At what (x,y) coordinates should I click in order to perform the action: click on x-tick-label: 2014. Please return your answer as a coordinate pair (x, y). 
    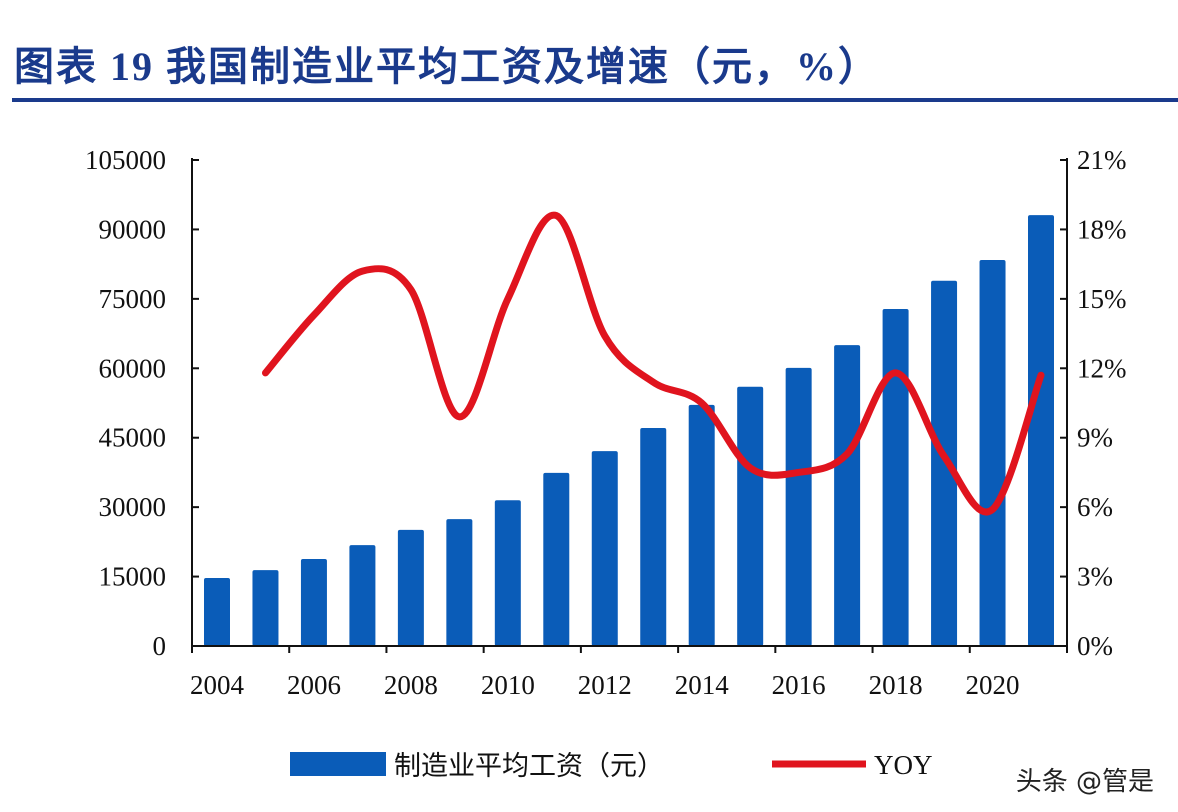
    Looking at the image, I should click on (702, 685).